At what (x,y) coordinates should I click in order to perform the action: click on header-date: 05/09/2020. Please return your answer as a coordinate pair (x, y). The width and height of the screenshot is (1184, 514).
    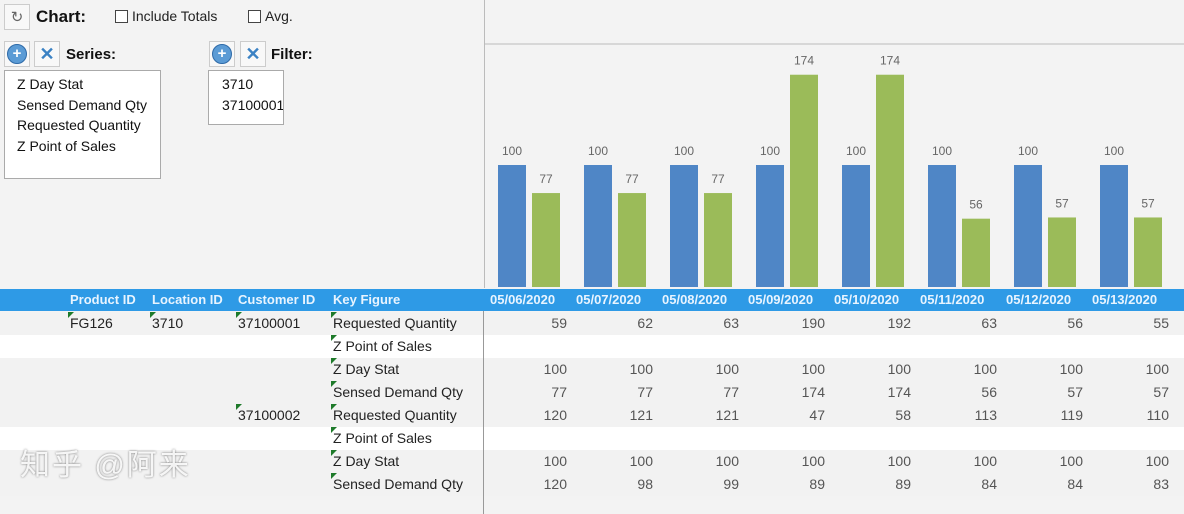
    Looking at the image, I should click on (781, 299).